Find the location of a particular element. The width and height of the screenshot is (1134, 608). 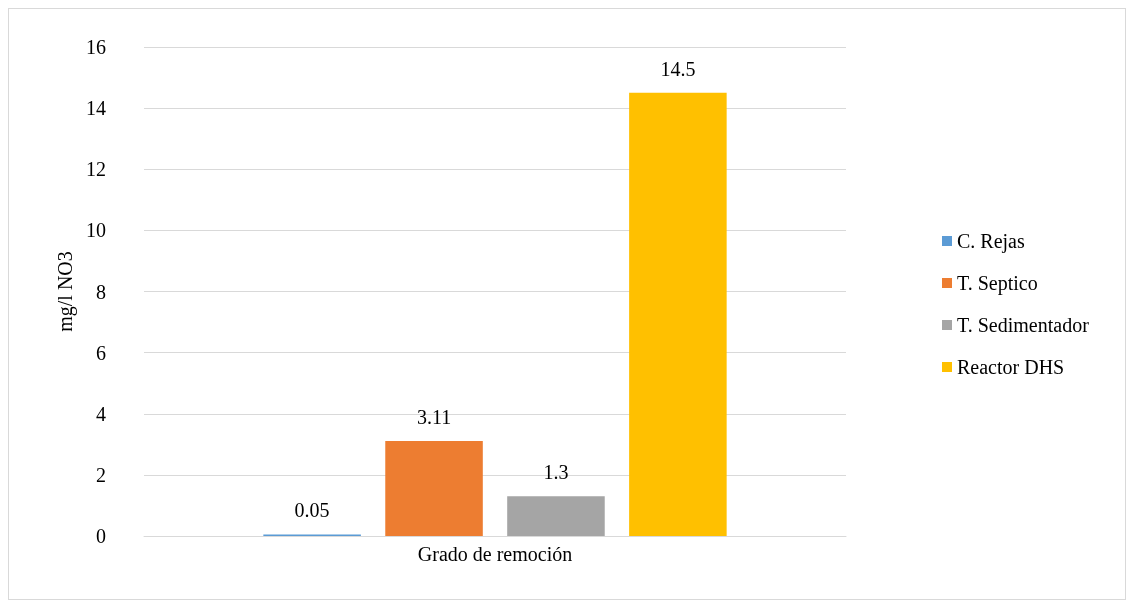

y-tick-label: 2 is located at coordinates (101, 474).